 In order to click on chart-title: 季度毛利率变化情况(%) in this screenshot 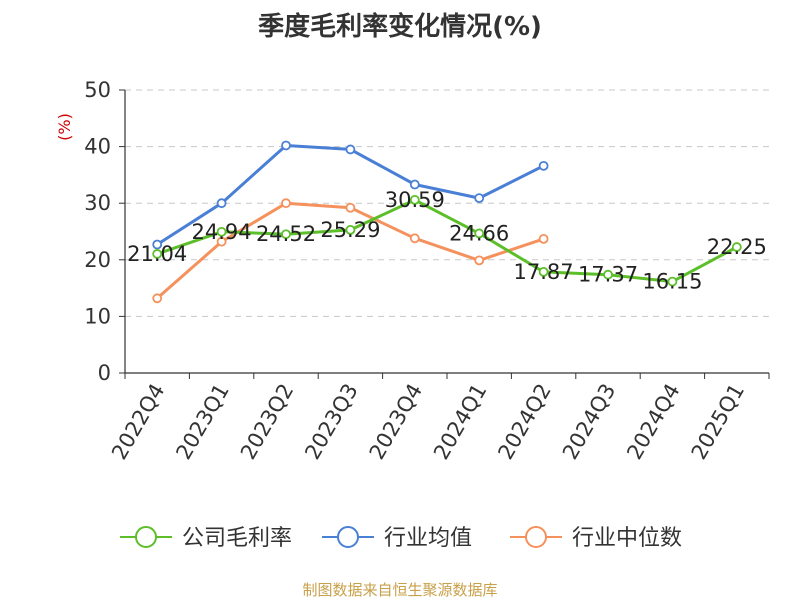, I will do `click(400, 27)`.